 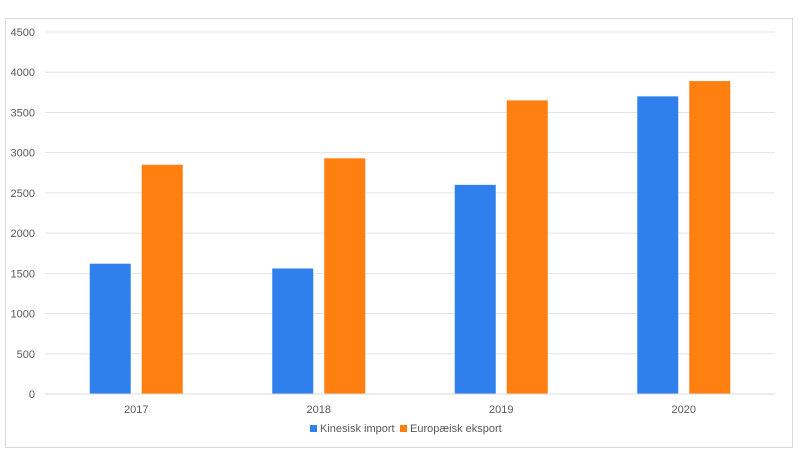 I want to click on y-tick-label: 4000, so click(x=23, y=73).